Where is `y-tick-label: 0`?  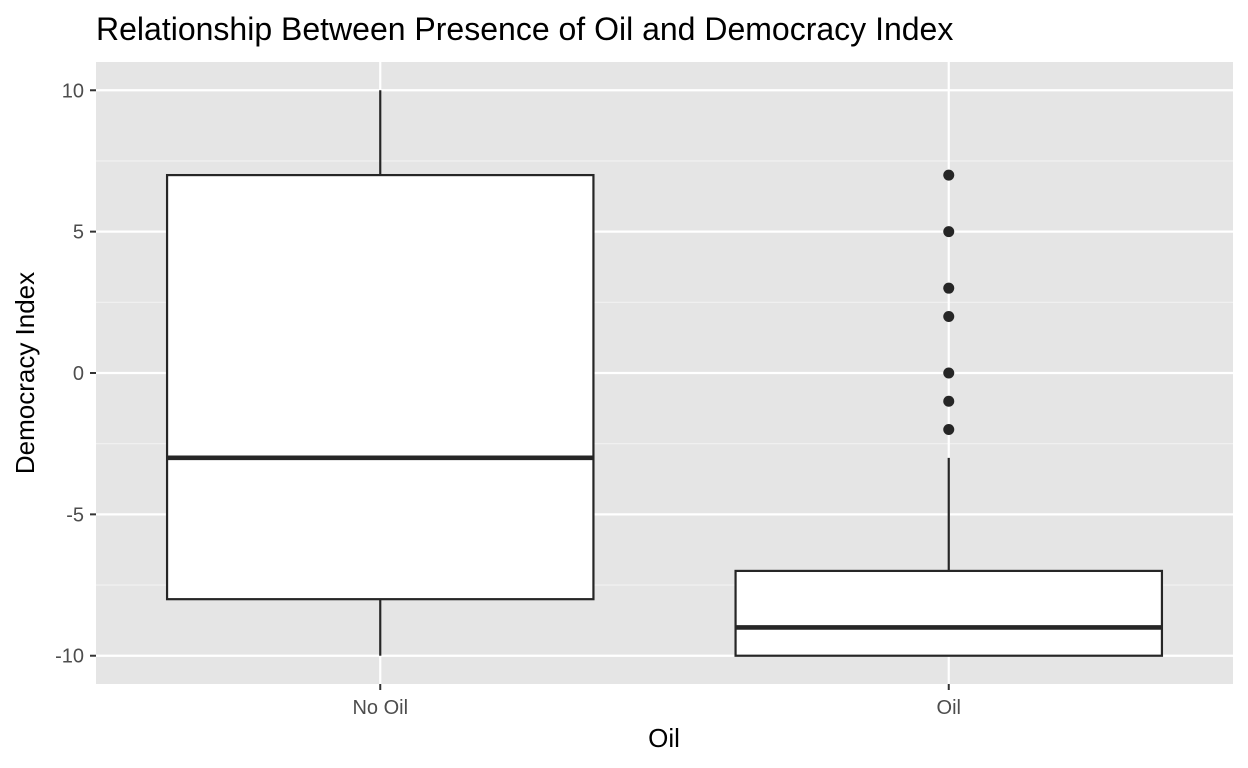 y-tick-label: 0 is located at coordinates (78, 374).